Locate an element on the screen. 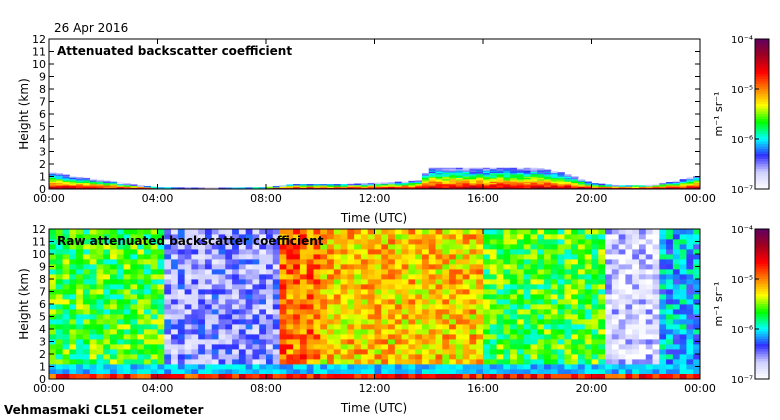  x-tick-label: 00:00 is located at coordinates (700, 388).